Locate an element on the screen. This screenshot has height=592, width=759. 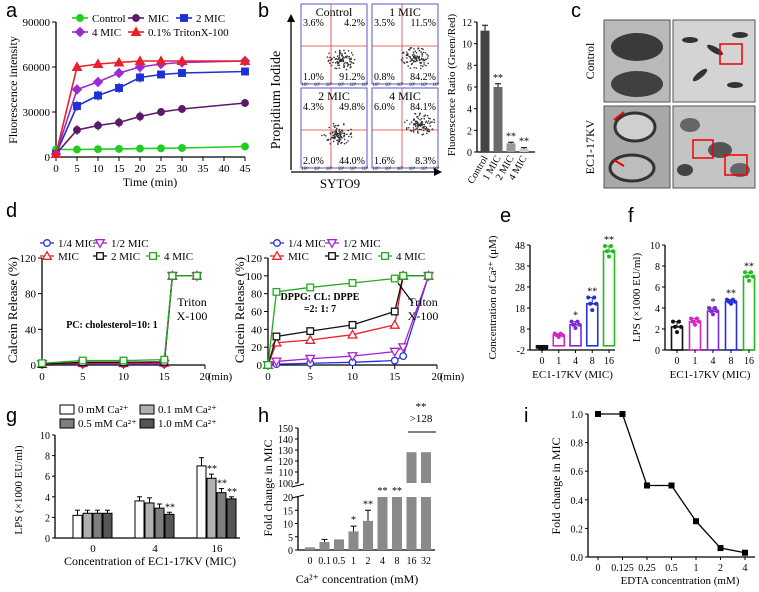
panel-label-c: c is located at coordinates (576, 11).